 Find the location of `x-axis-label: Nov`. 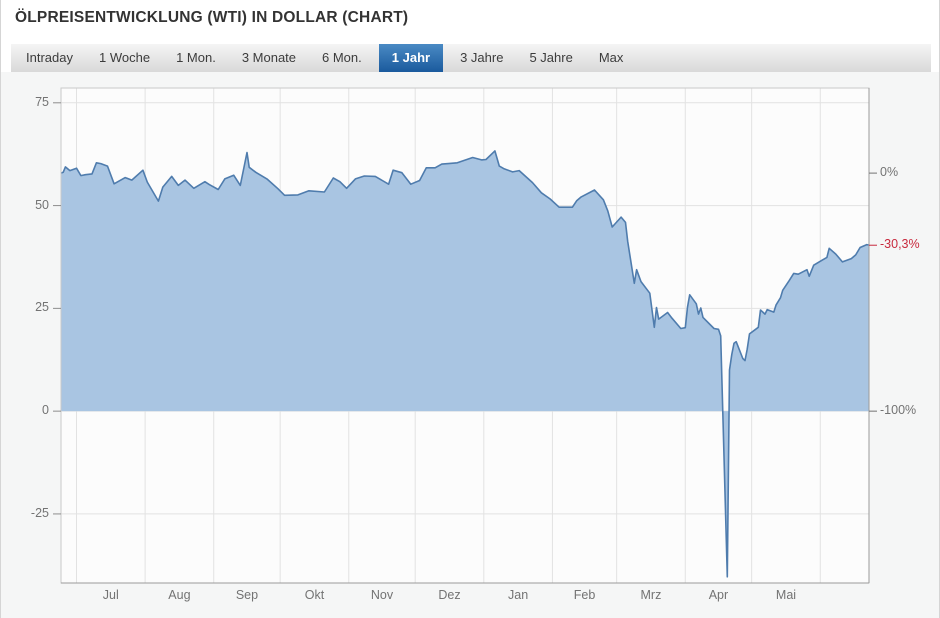

x-axis-label: Nov is located at coordinates (382, 595).